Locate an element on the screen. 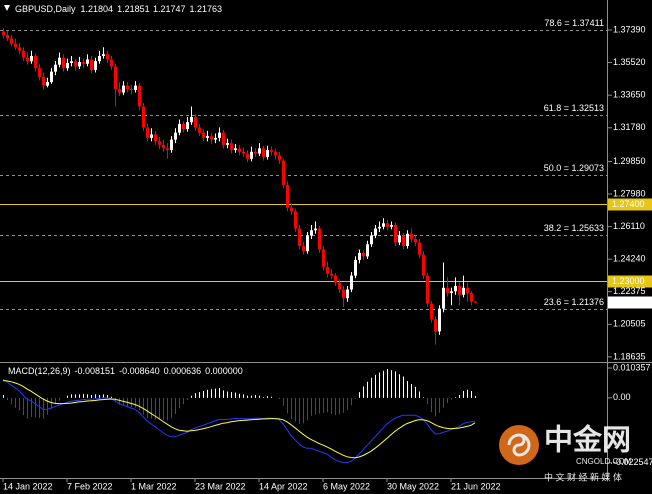  header-low: 1.21747 is located at coordinates (169, 9).